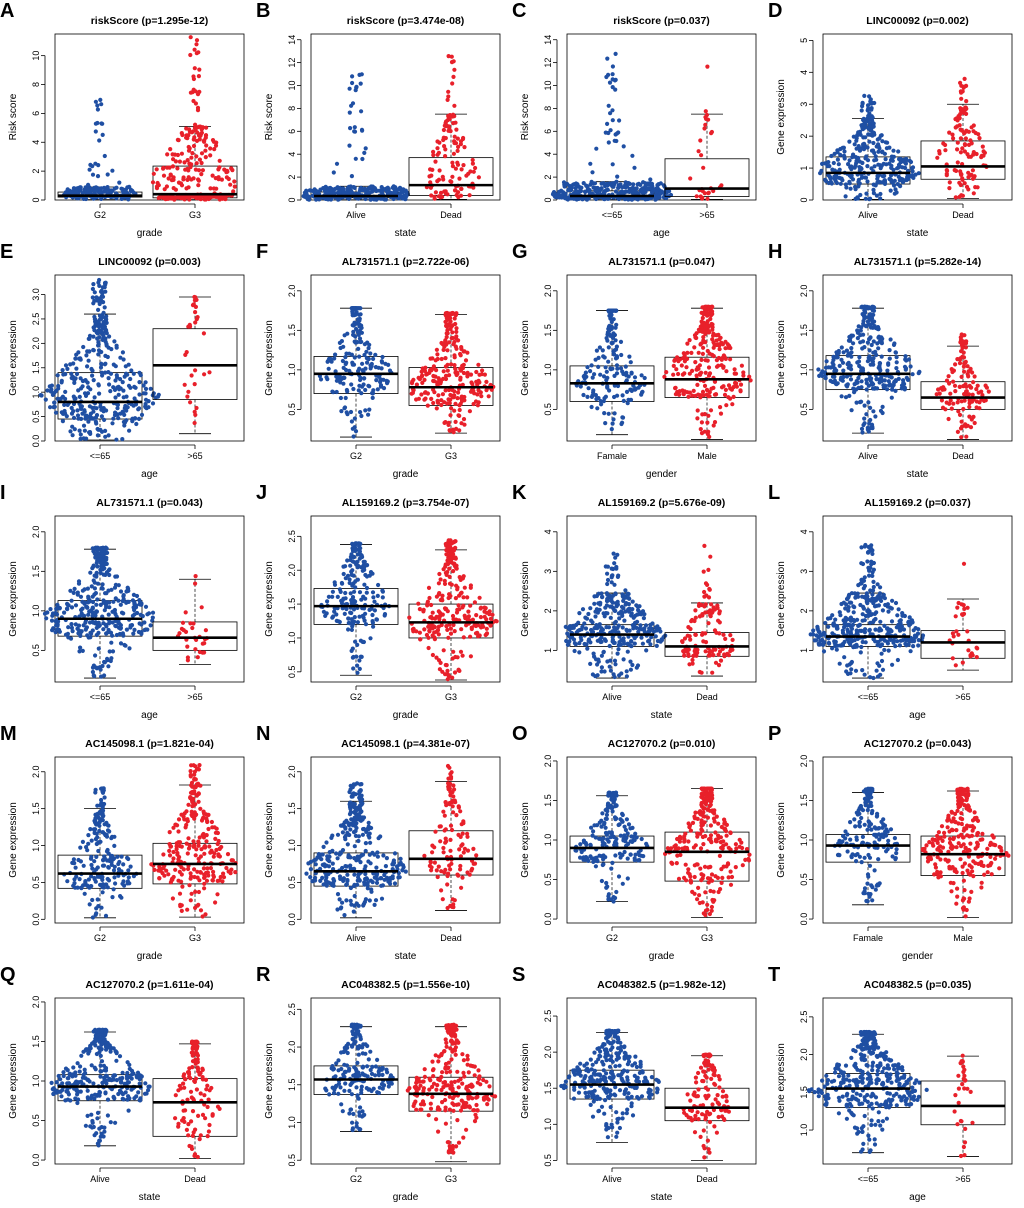  I want to click on x-tick-label: <=65, so click(100, 456).